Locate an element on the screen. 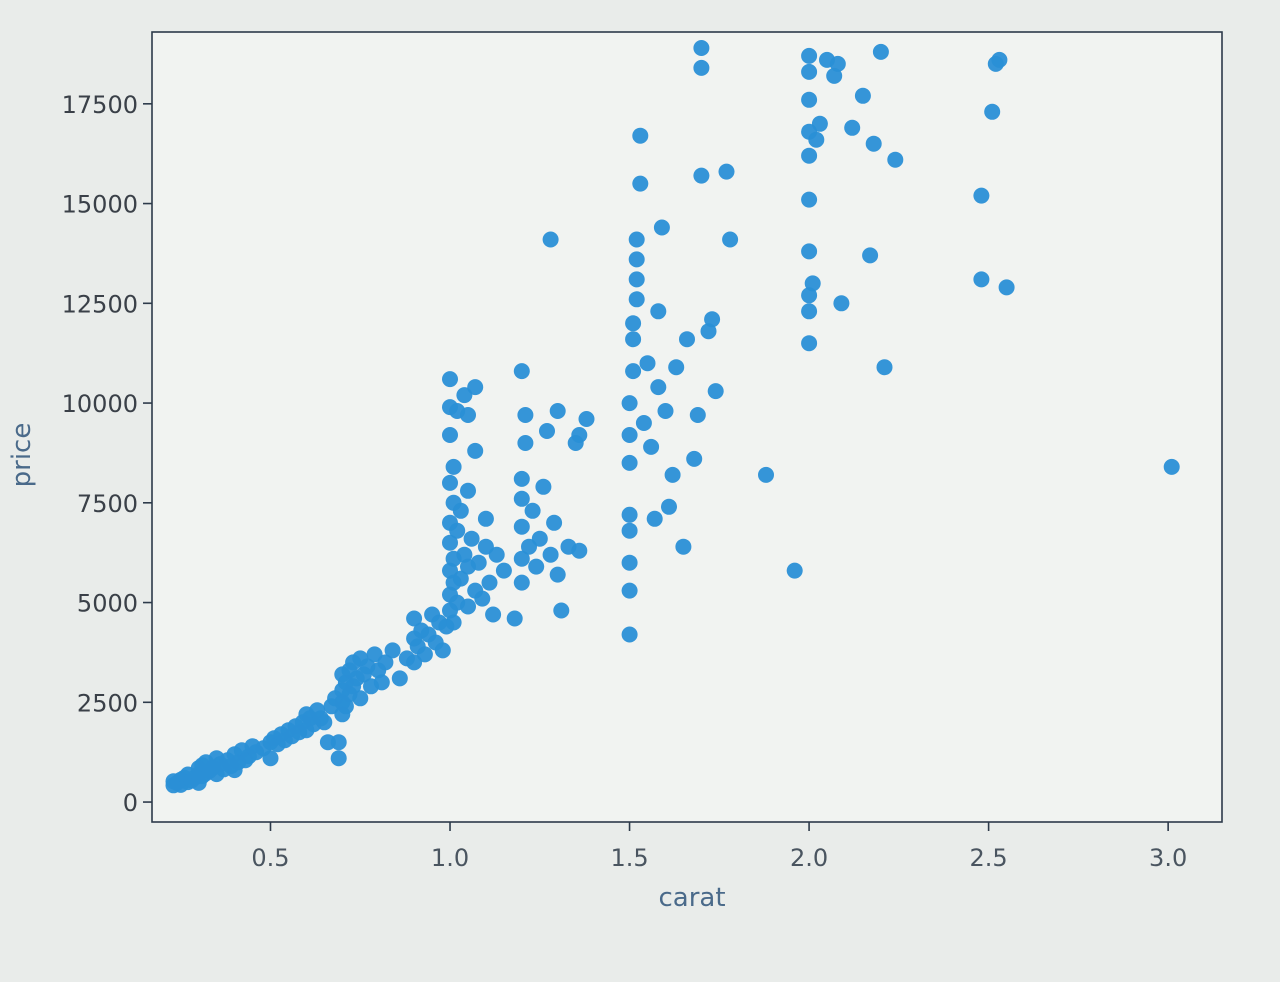 The height and width of the screenshot is (982, 1280). y-tick-label: 12500 is located at coordinates (100, 304).